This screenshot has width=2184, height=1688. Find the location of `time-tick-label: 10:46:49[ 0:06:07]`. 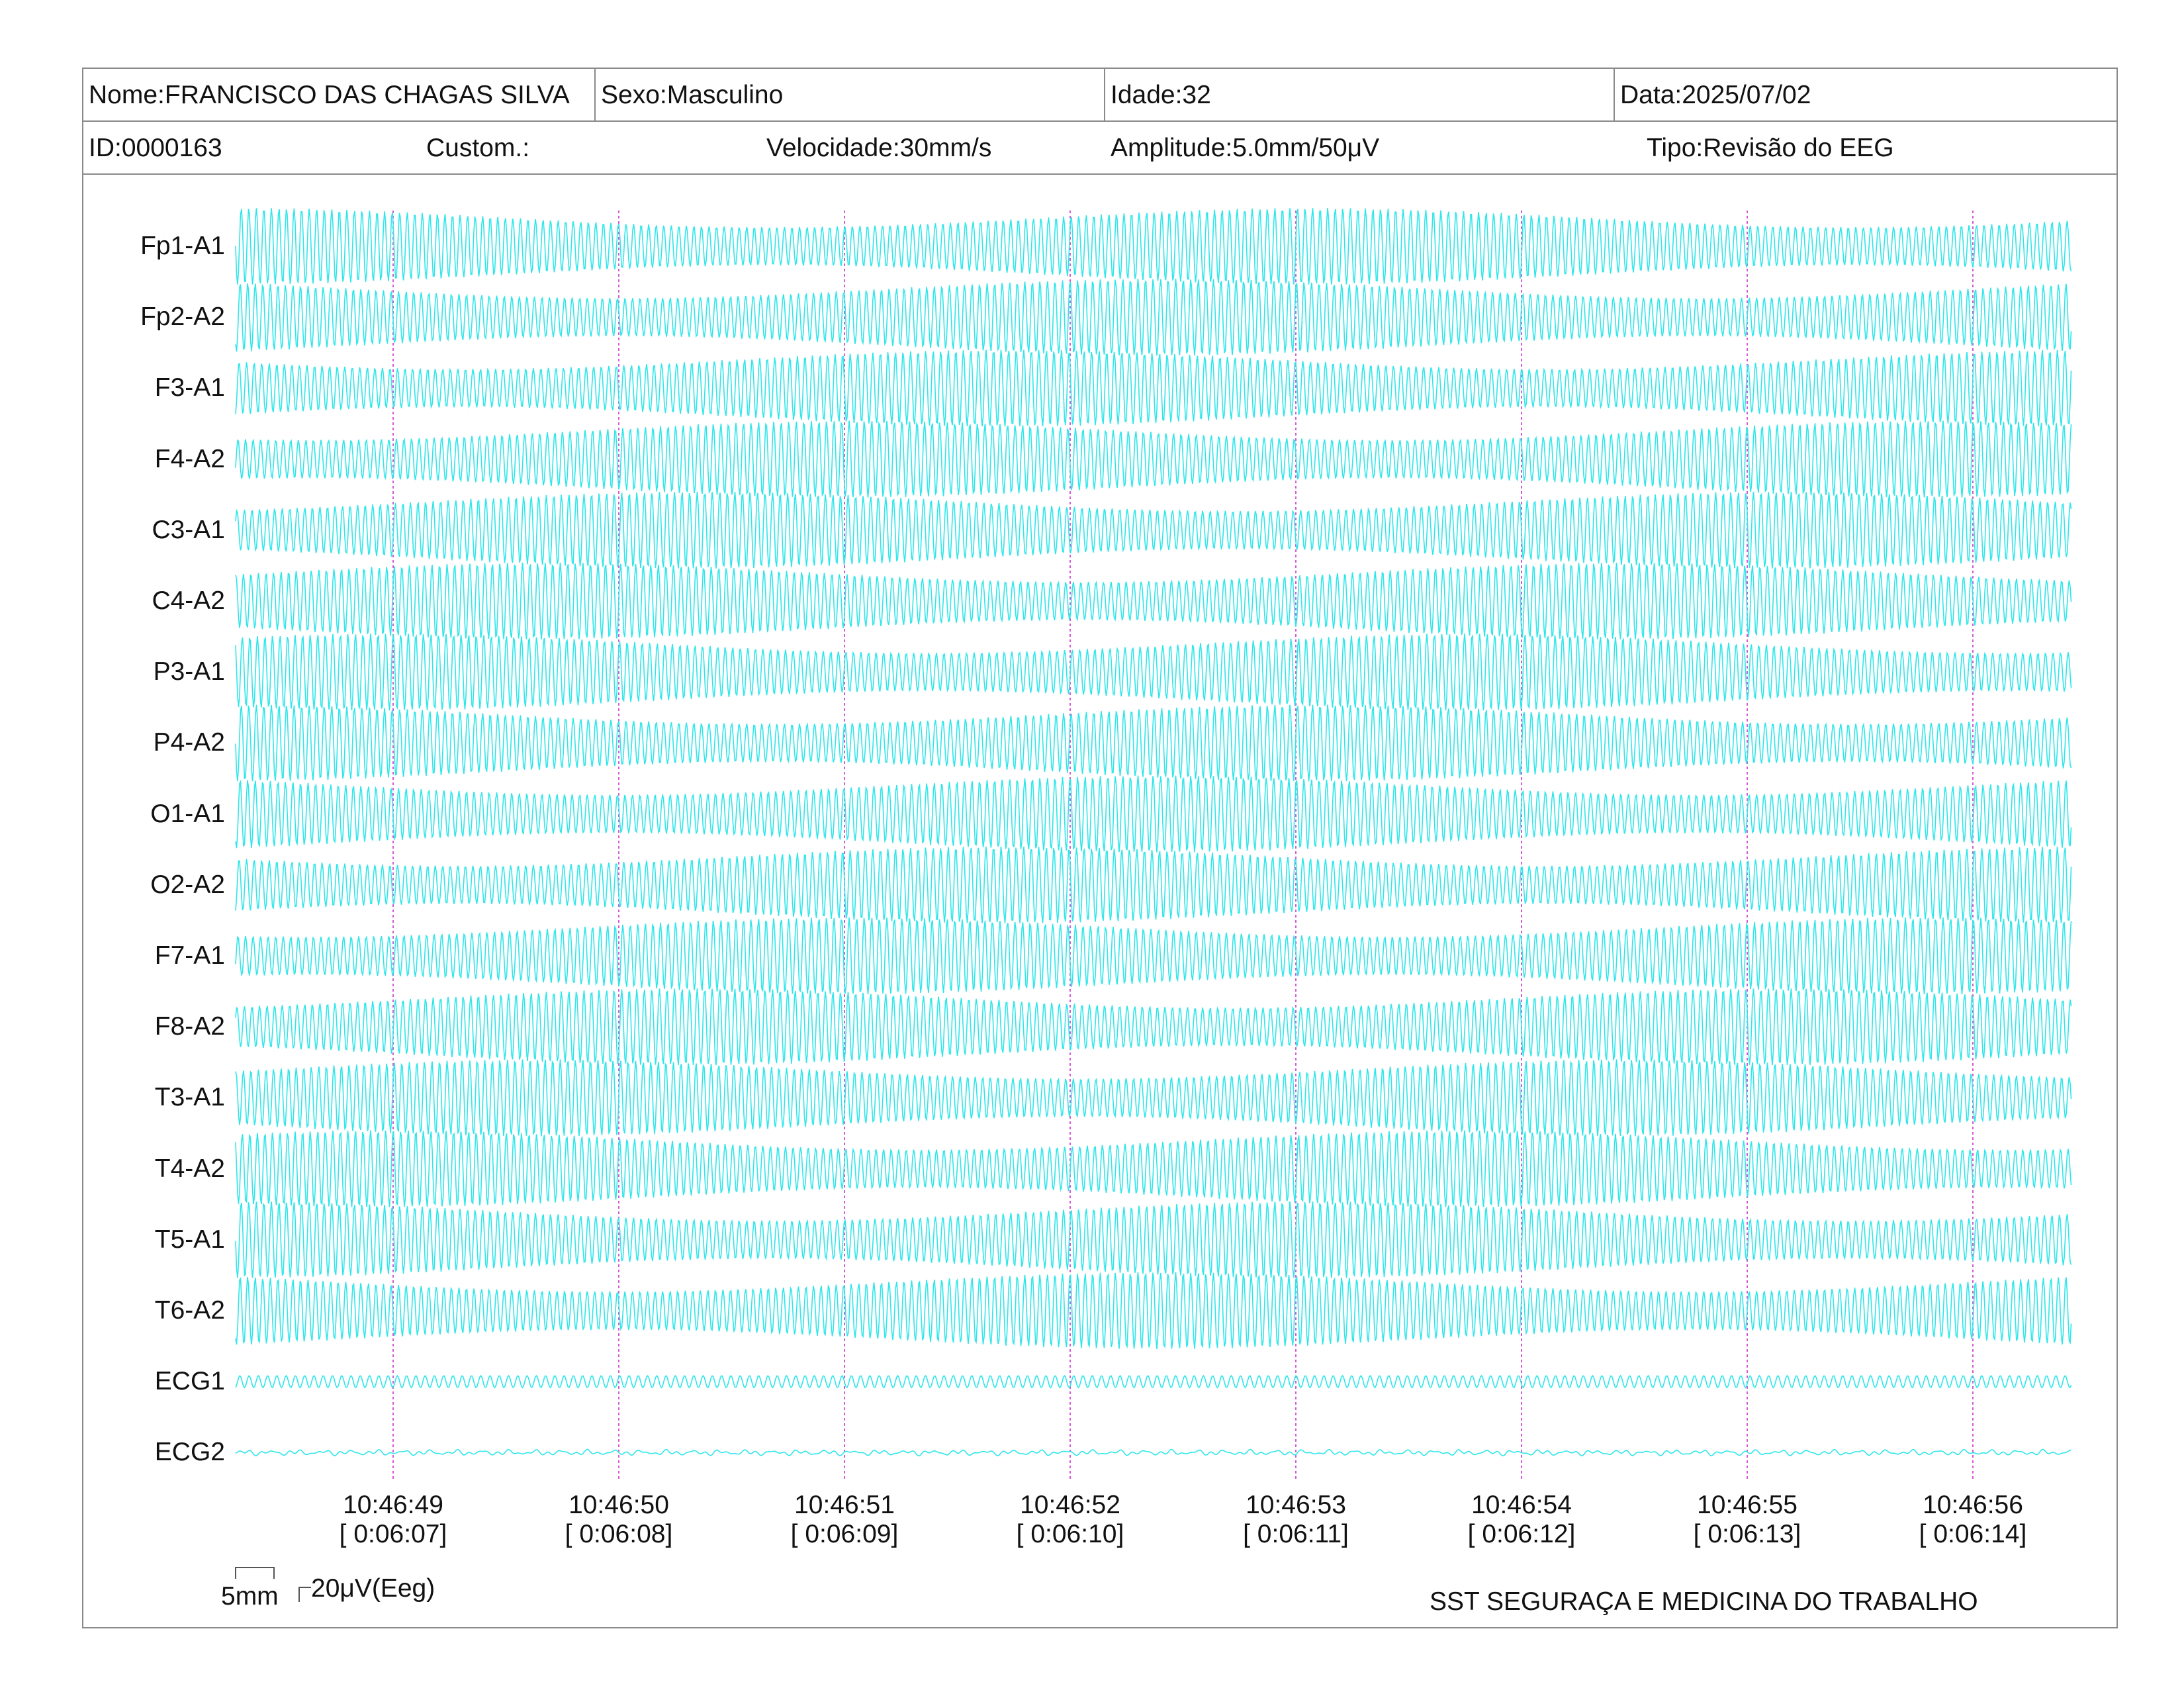

time-tick-label: 10:46:49[ 0:06:07] is located at coordinates (393, 1520).